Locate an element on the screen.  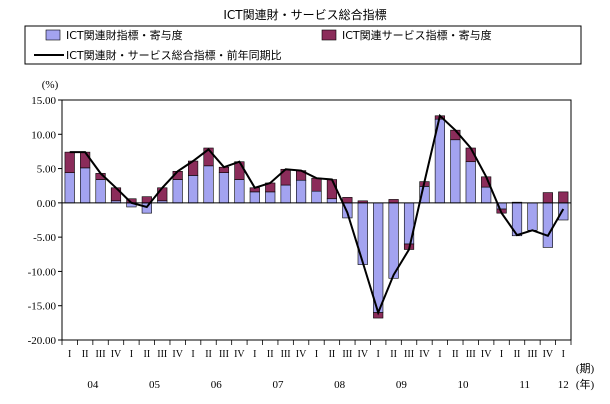
legend-swatch-goods is located at coordinates (53, 35).